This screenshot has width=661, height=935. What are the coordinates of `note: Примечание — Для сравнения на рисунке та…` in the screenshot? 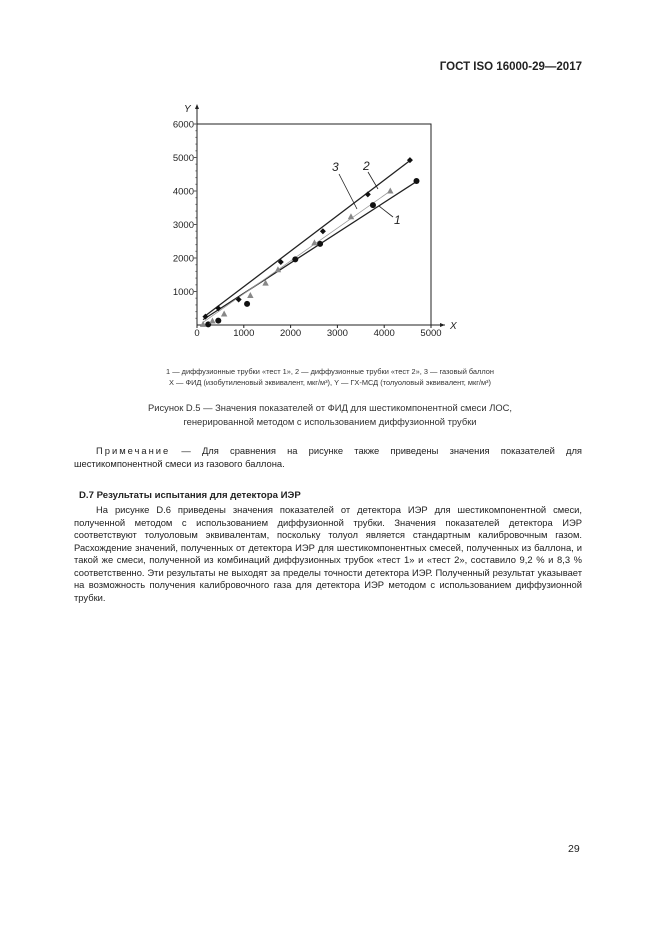 It's located at (328, 457).